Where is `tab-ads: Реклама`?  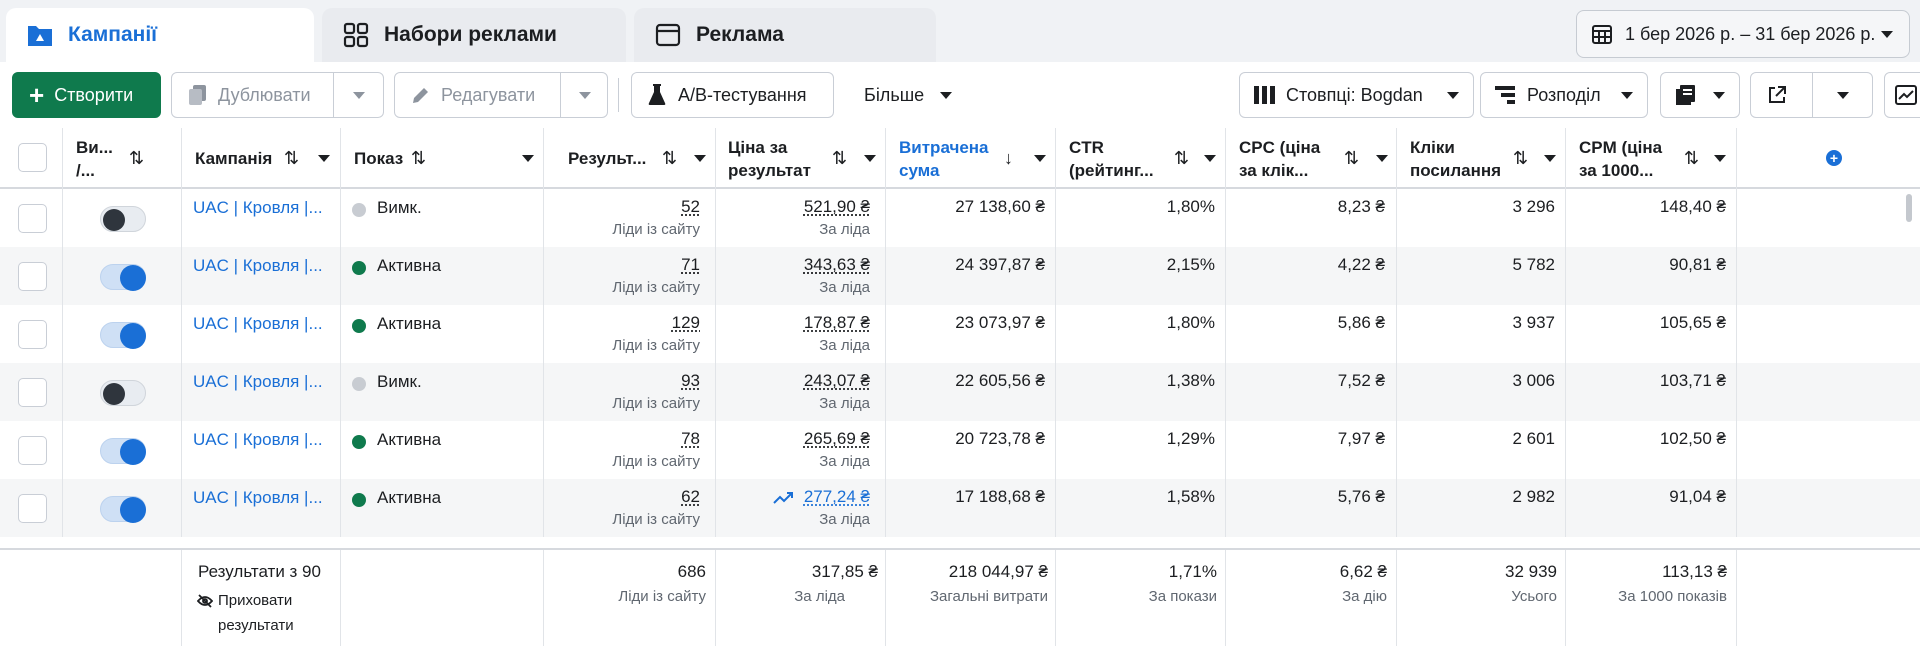
tab-ads: Реклама is located at coordinates (785, 35).